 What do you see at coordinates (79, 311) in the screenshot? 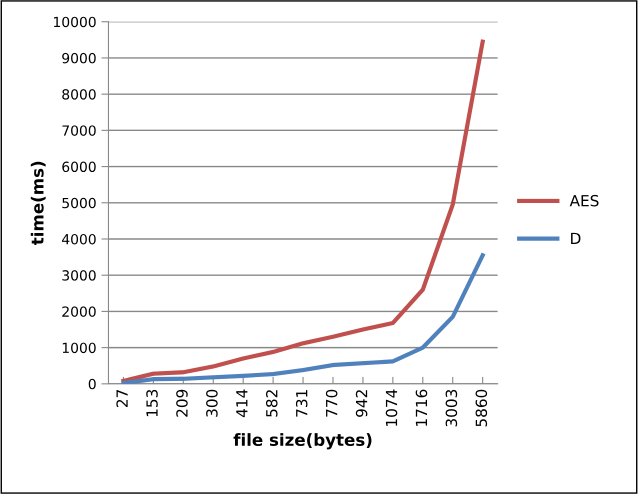
I see `y-tick-label: 2000` at bounding box center [79, 311].